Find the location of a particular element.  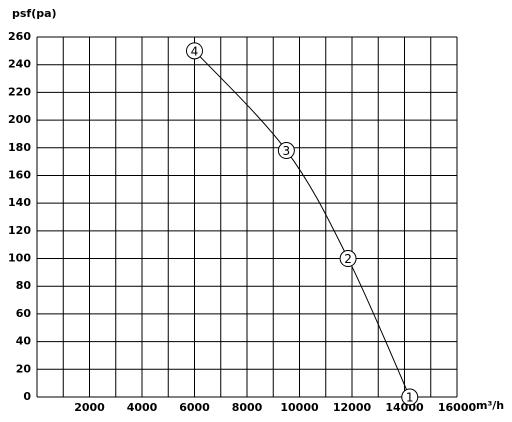

x-tick-label: 14000 is located at coordinates (404, 407).